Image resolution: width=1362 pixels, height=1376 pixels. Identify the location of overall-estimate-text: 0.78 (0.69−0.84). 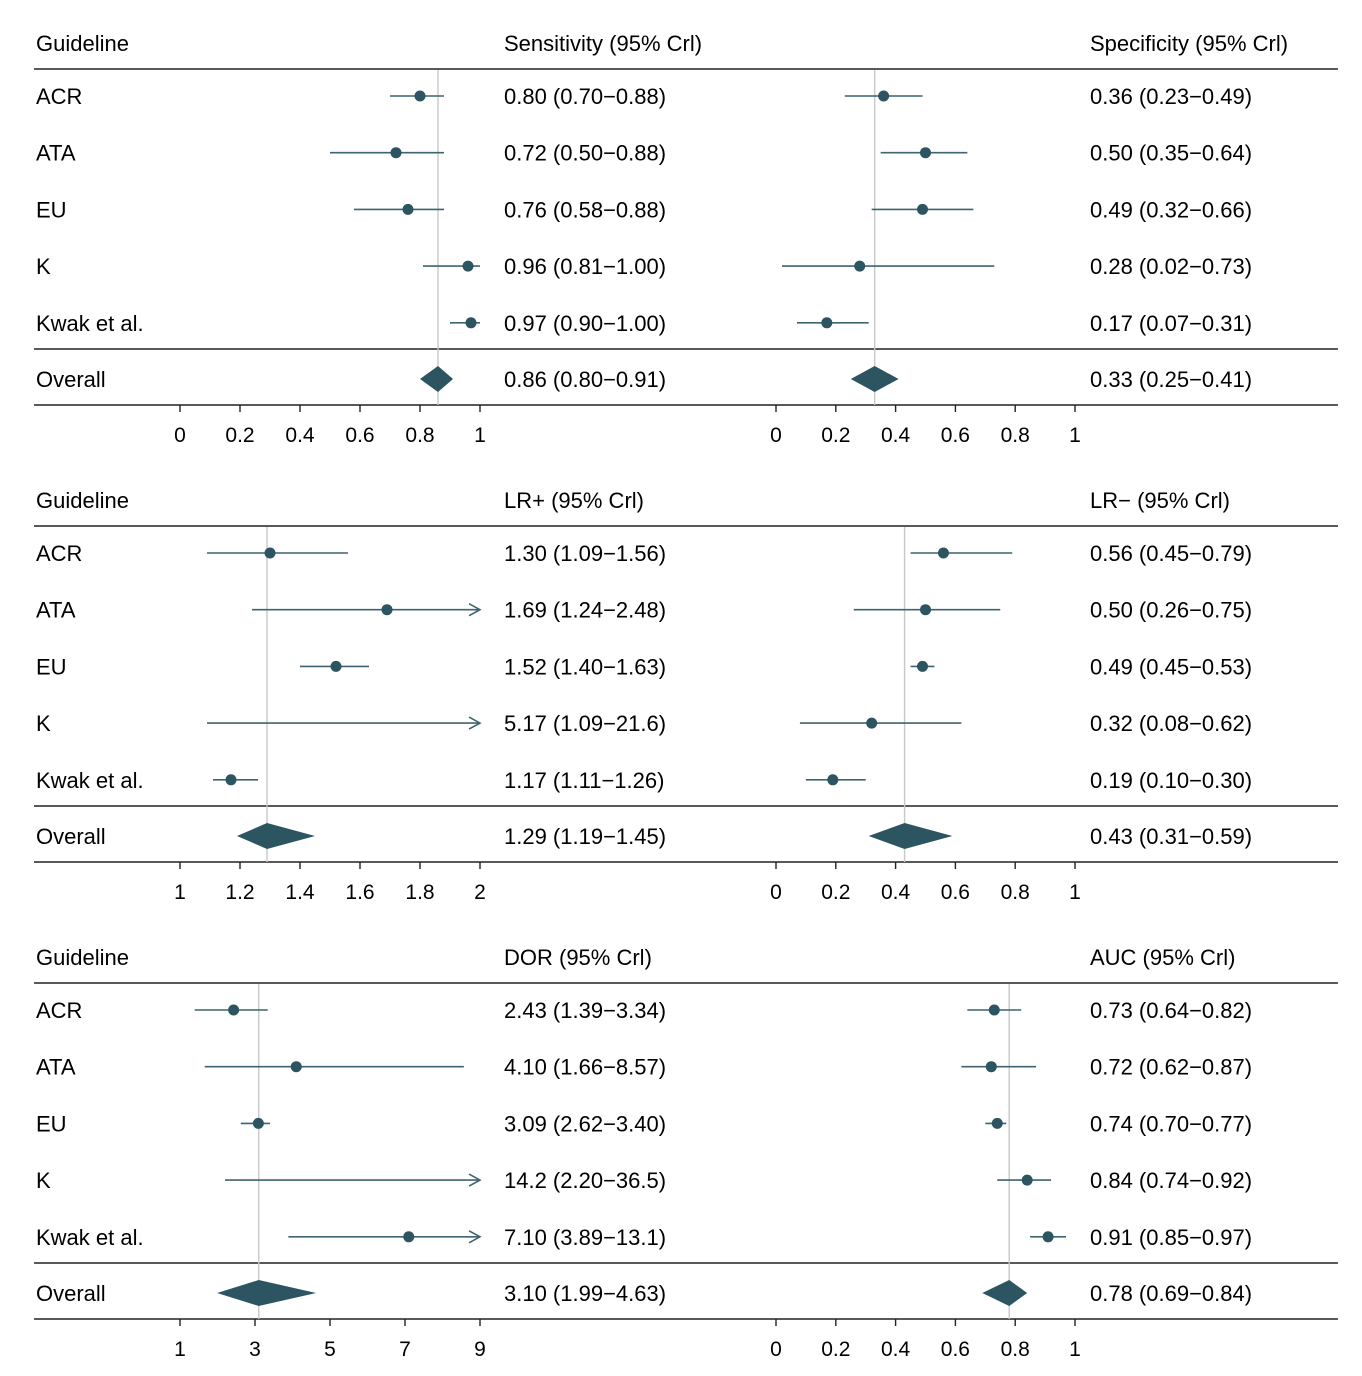
(1171, 1293).